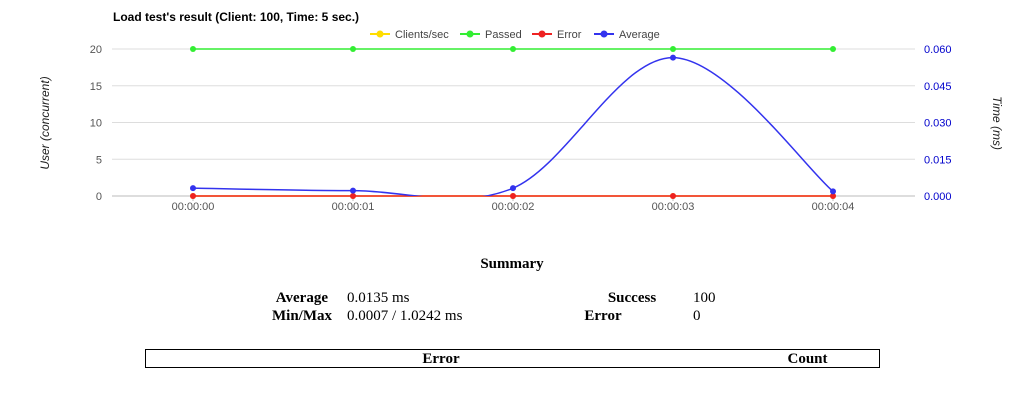  Describe the element at coordinates (45, 122) in the screenshot. I see `left-axis-title: User (concurrent)` at that location.